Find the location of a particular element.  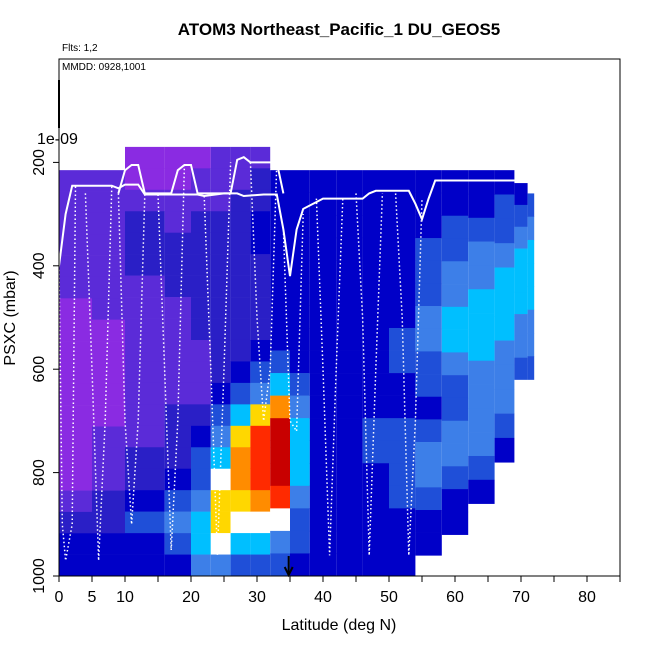

x-tick-label: 60 is located at coordinates (455, 597).